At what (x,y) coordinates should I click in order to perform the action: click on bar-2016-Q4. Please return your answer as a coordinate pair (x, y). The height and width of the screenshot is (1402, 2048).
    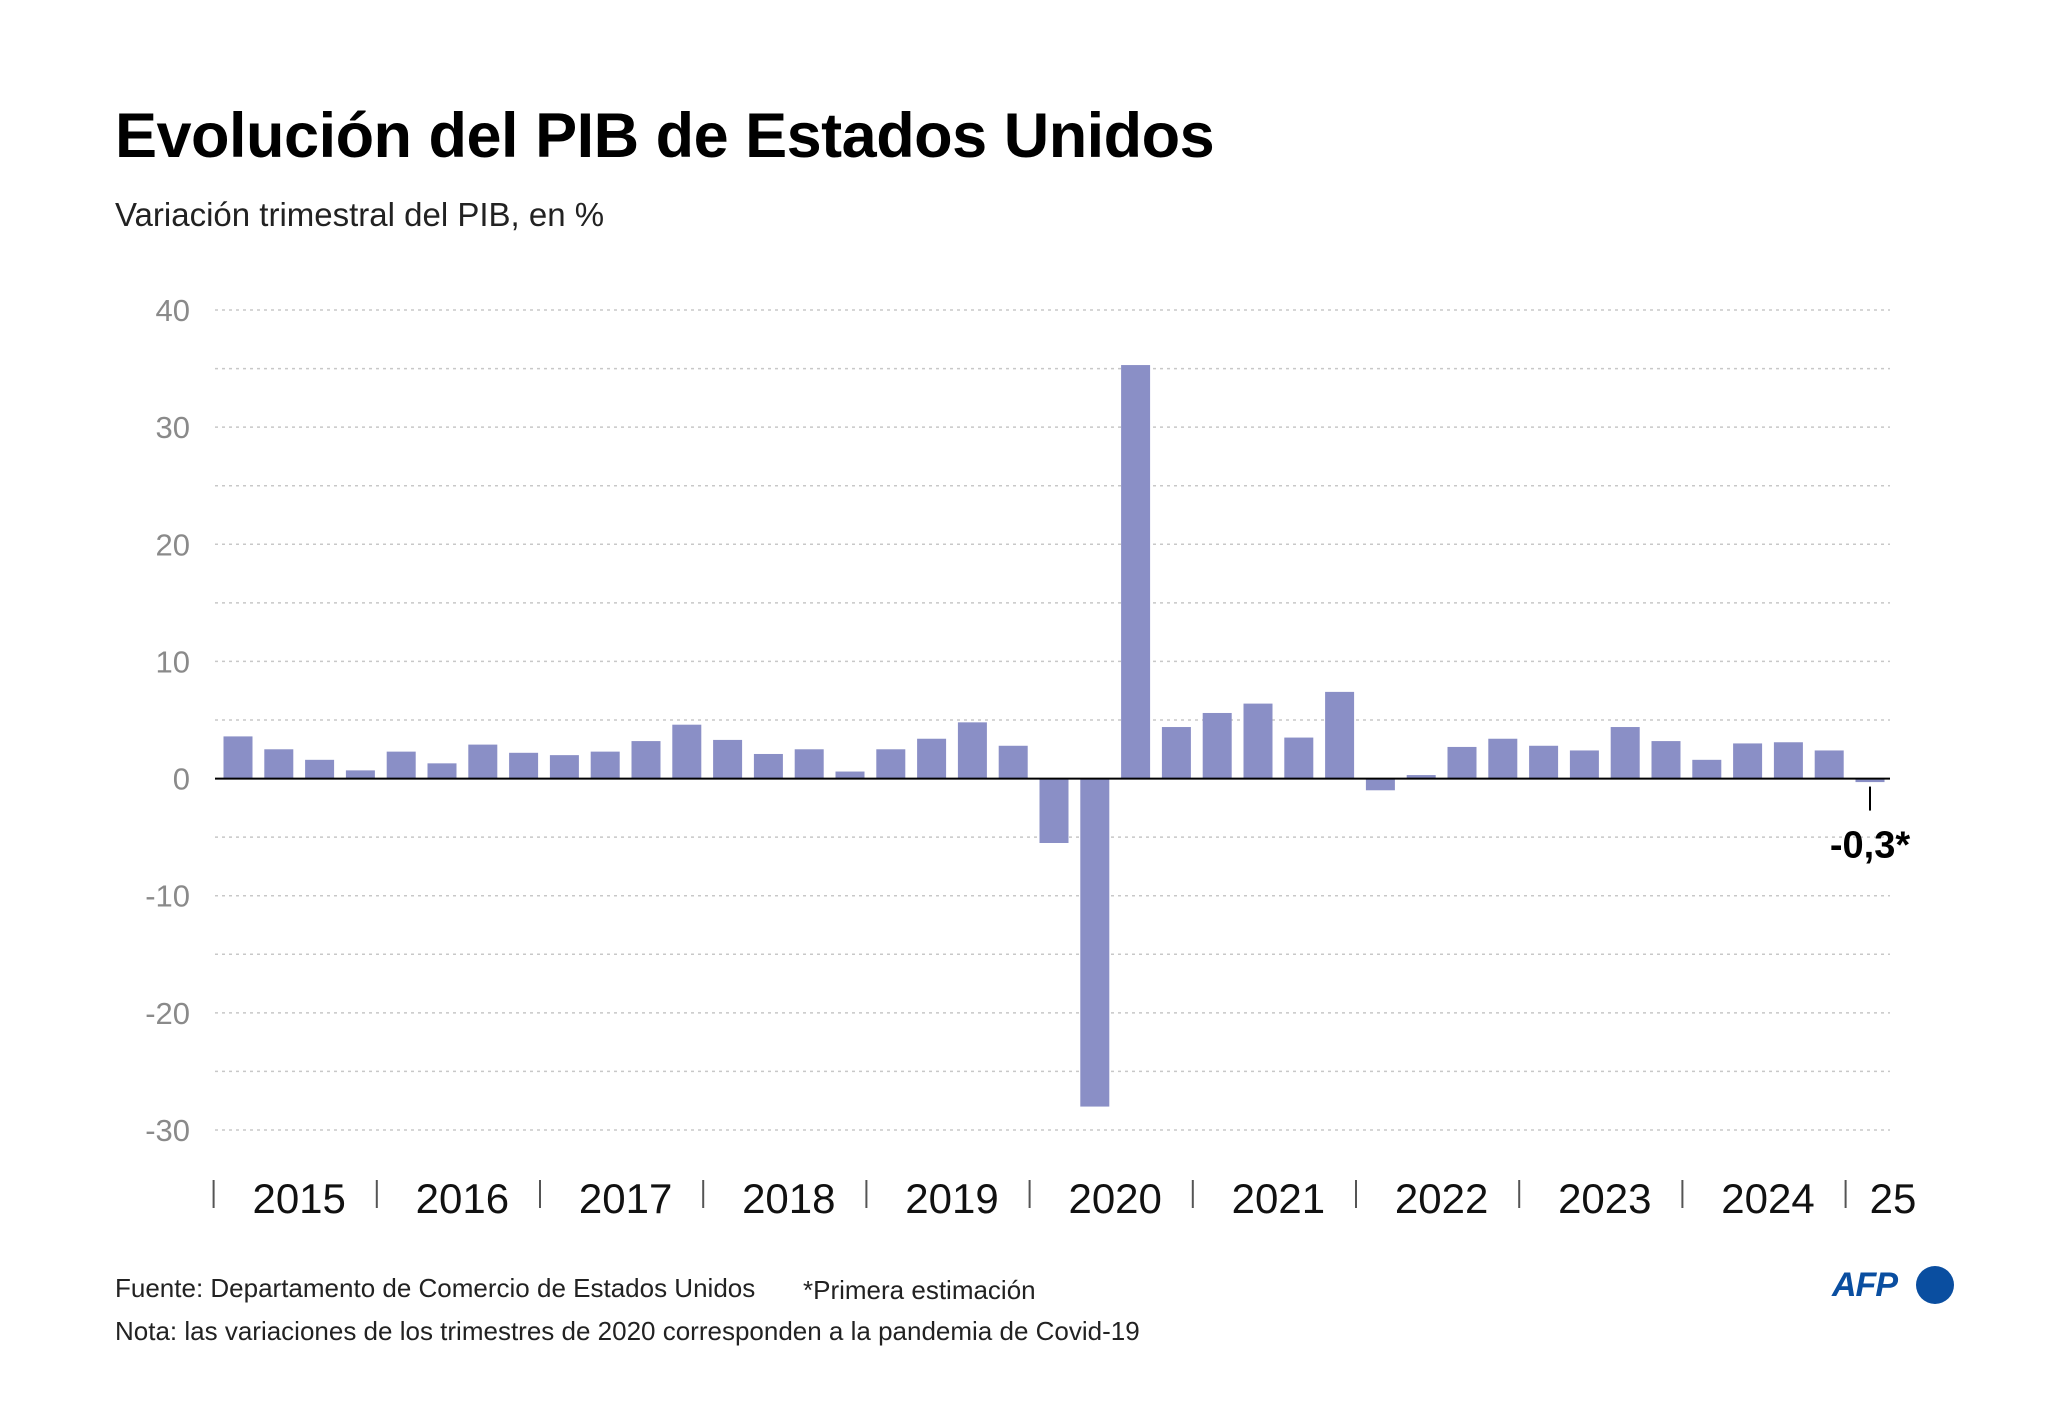
    Looking at the image, I should click on (524, 765).